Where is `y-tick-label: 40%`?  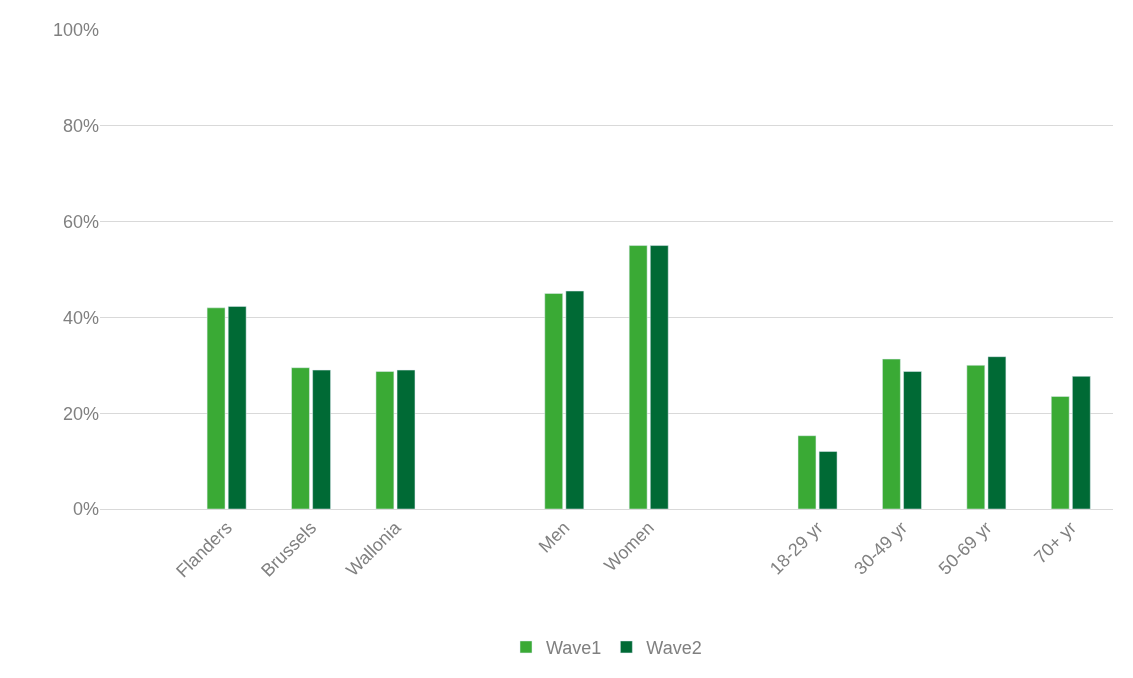
y-tick-label: 40% is located at coordinates (80, 317).